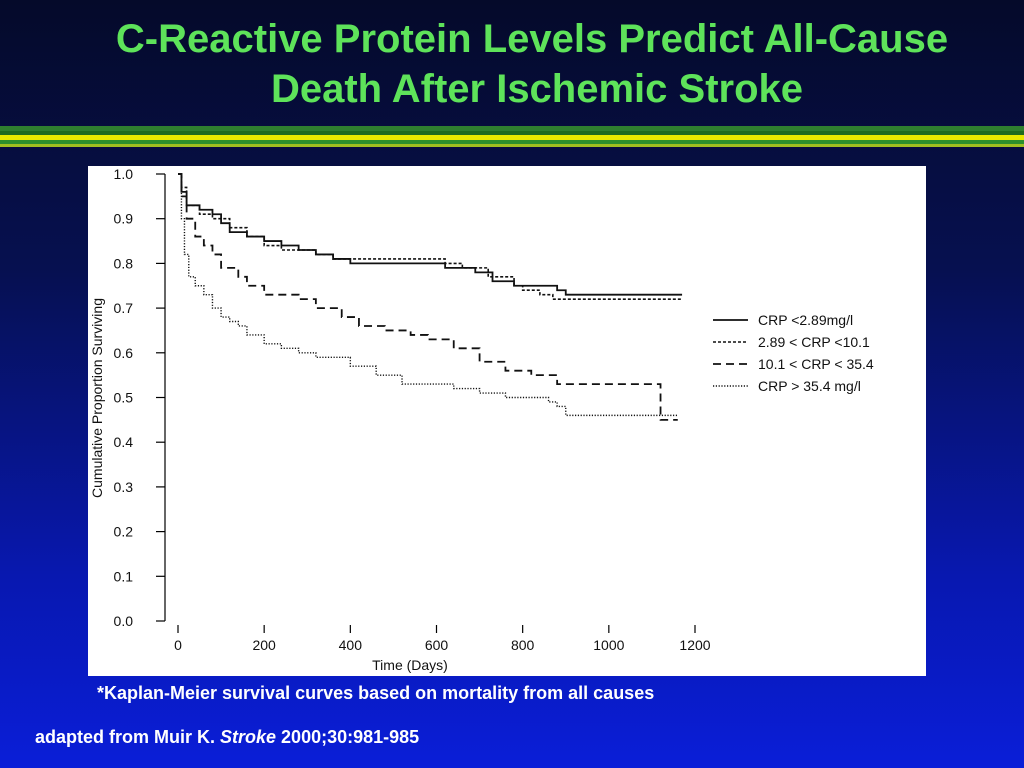 The width and height of the screenshot is (1024, 768). What do you see at coordinates (351, 645) in the screenshot?
I see `x-tick-label: 400` at bounding box center [351, 645].